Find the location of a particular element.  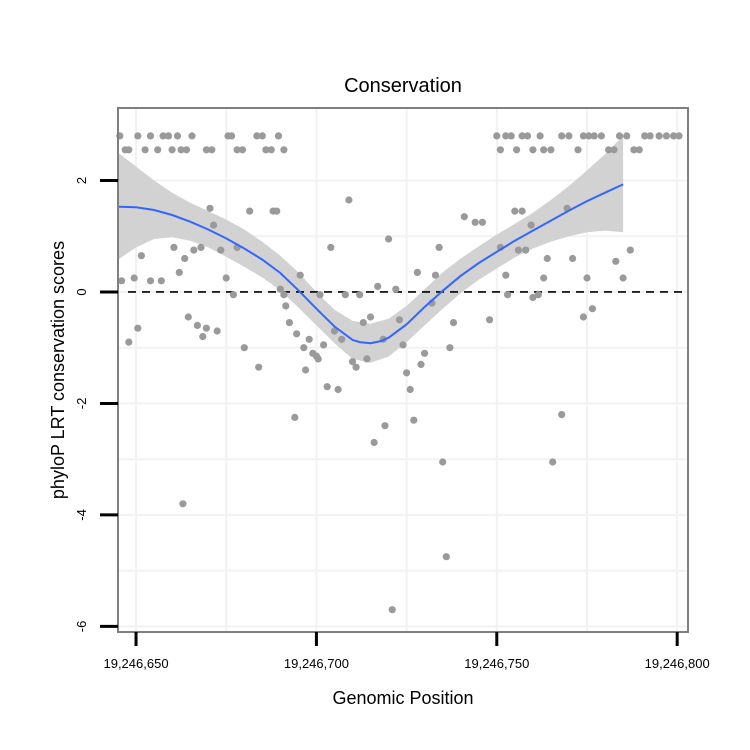

chart-title: Conservation is located at coordinates (403, 86).